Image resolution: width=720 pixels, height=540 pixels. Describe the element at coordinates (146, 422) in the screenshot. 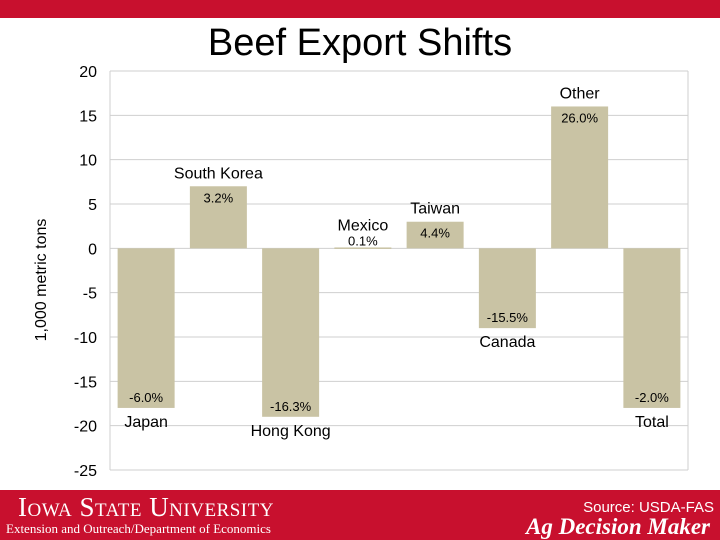

I see `category-label: Japan` at that location.